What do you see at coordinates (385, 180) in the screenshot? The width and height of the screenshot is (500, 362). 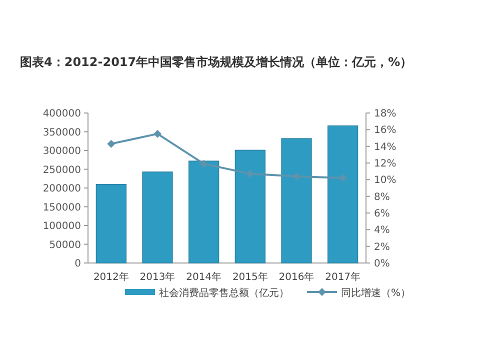 I see `y2-tick-label: 10%` at bounding box center [385, 180].